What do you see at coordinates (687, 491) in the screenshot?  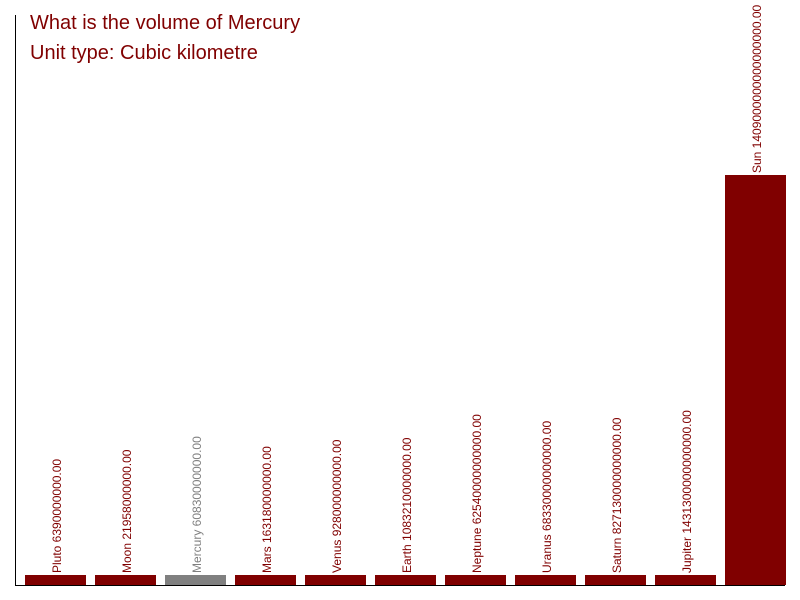 I see `bar-label-jupiter: Jupiter 1431300000000000.00` at bounding box center [687, 491].